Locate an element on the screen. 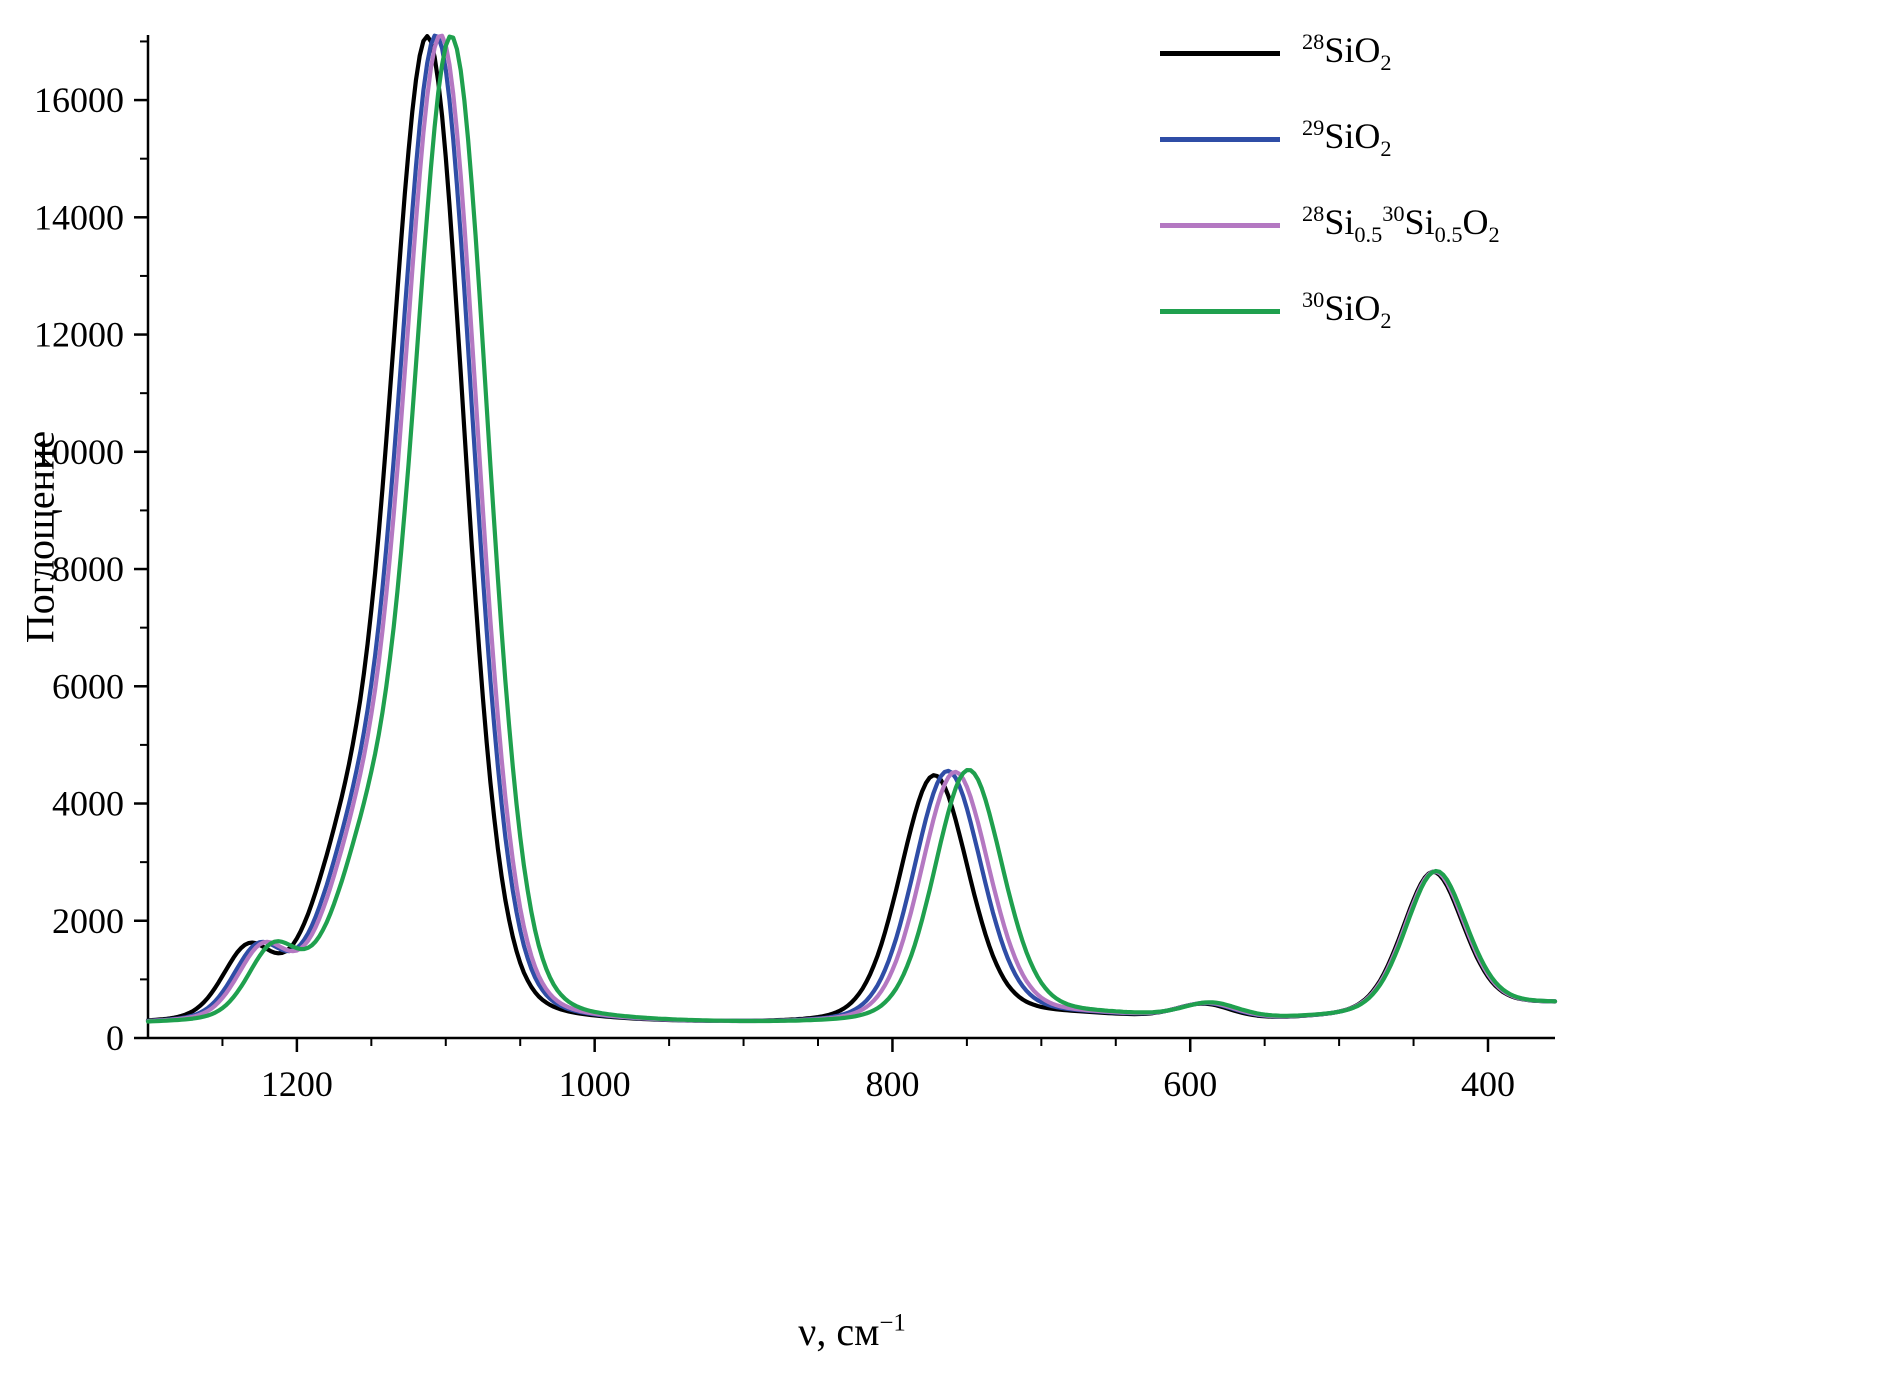  legend-item-3: 30SiO2 is located at coordinates (1330, 311).